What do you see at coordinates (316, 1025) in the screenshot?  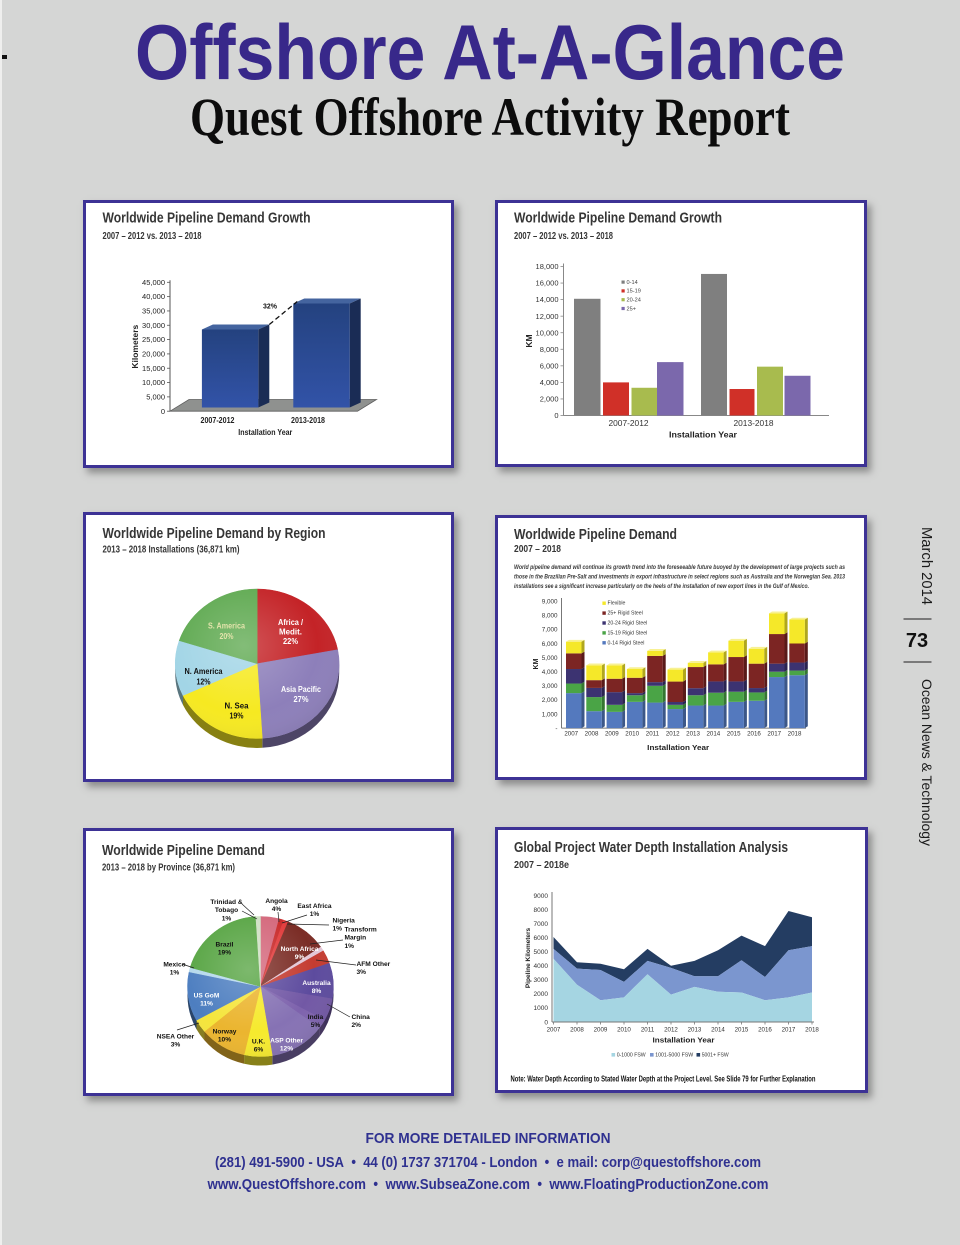 I see `svg-text: 5%` at bounding box center [316, 1025].